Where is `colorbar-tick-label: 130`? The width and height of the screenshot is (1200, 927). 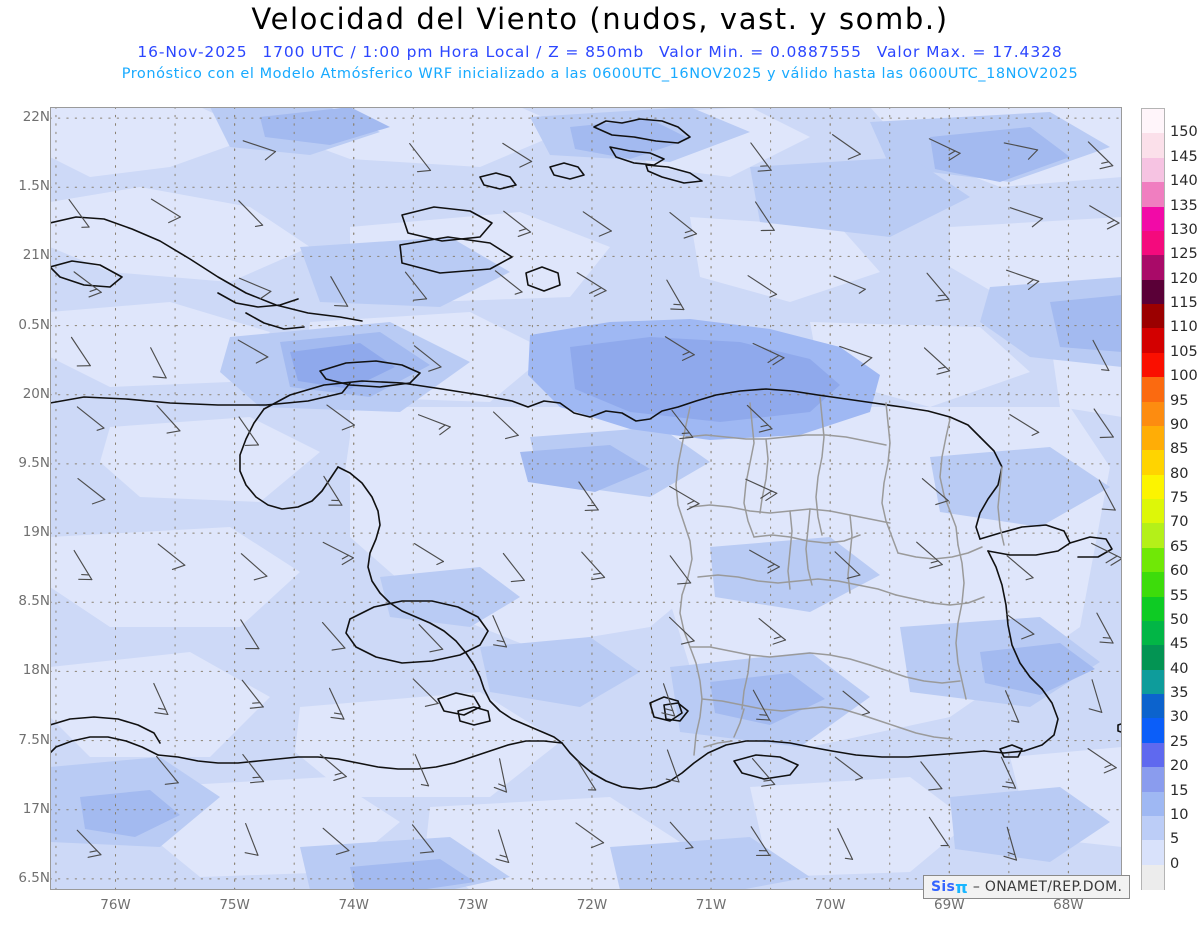 colorbar-tick-label: 130 is located at coordinates (1184, 229).